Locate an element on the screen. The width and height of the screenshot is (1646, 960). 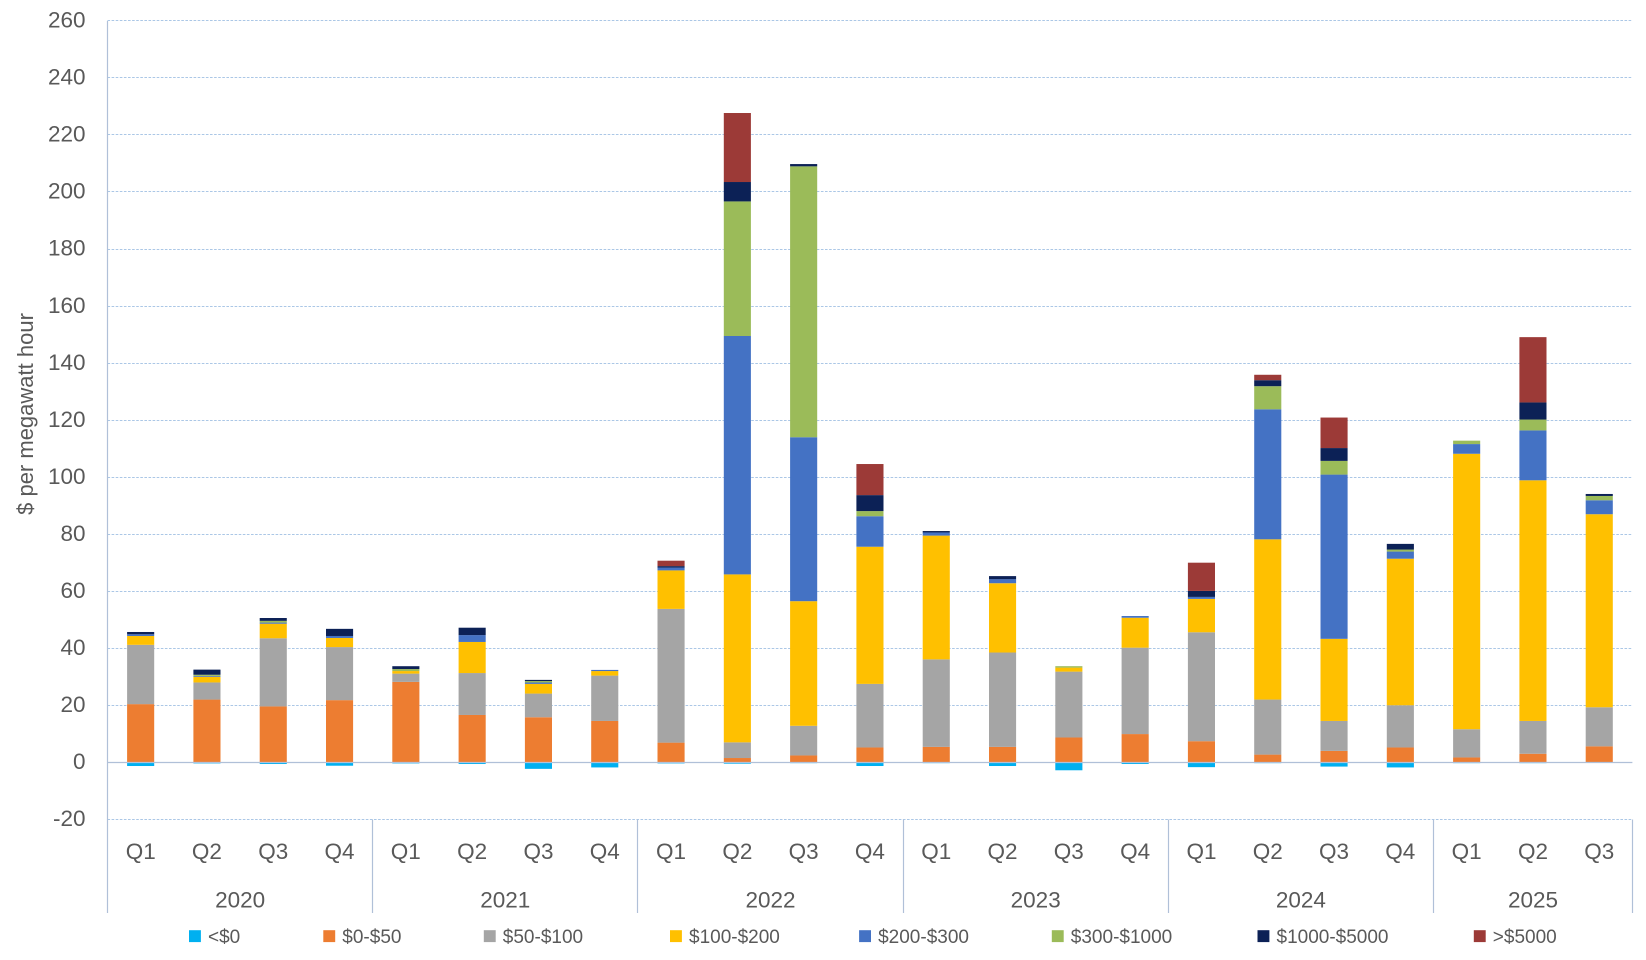
svg-text: 180 is located at coordinates (67, 248).